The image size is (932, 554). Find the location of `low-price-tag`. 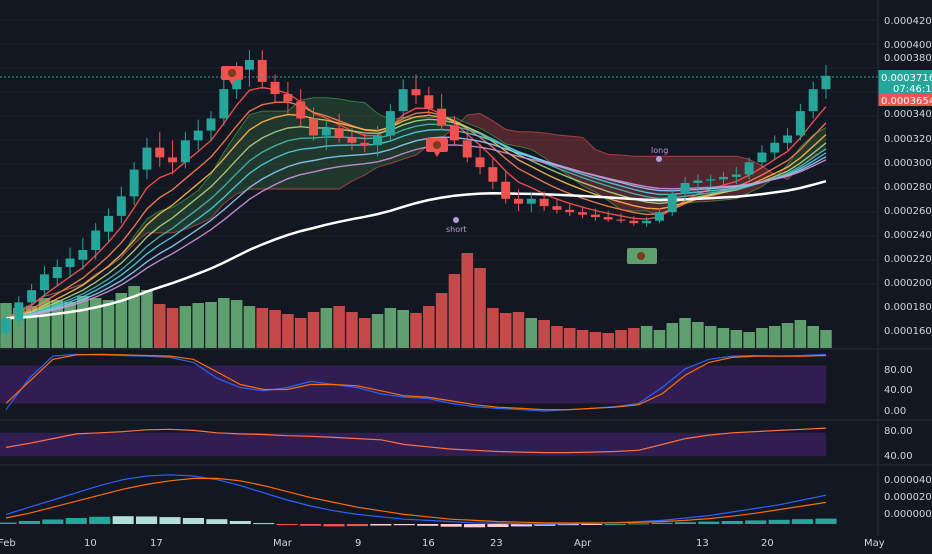

low-price-tag is located at coordinates (905, 100).